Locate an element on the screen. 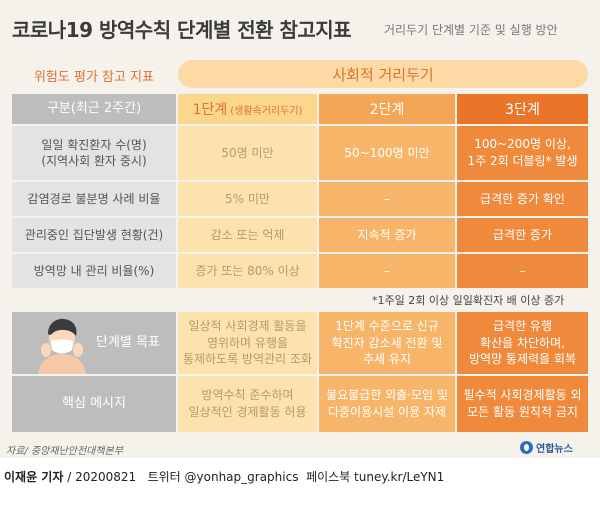 This screenshot has width=600, height=512. cell-r2-l2: 지속적 증가 is located at coordinates (387, 235).